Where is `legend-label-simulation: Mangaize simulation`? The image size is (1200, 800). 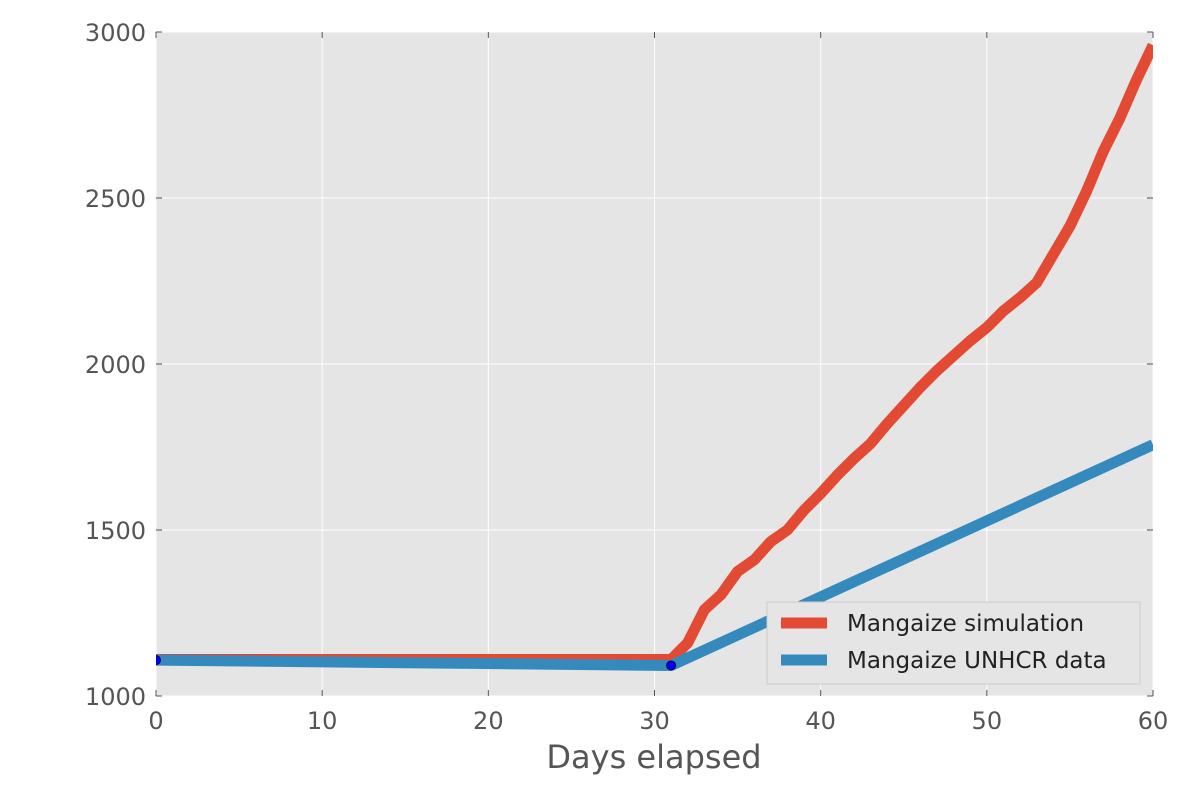
legend-label-simulation: Mangaize simulation is located at coordinates (965, 624).